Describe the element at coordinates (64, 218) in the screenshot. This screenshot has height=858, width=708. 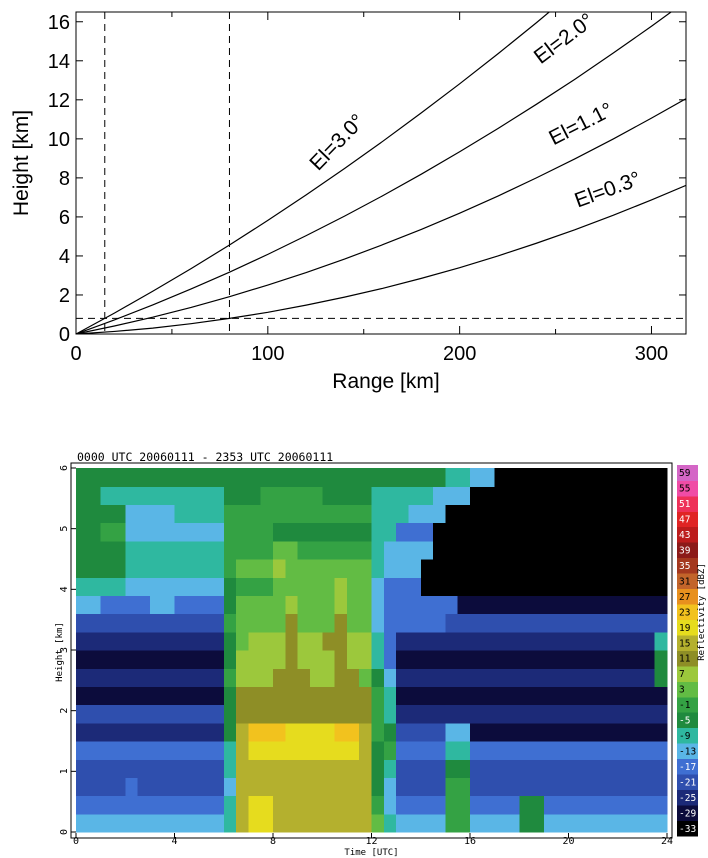
I see `y-tick-label: 6` at that location.